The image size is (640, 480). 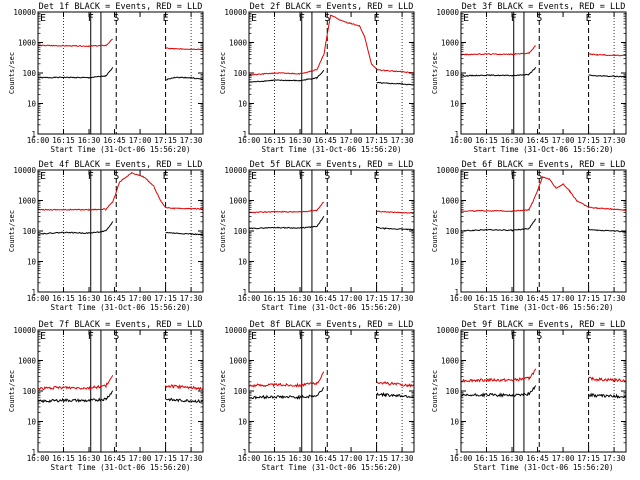 I want to click on panel-title: Det 1f BLACK = Events, RED = LLD, so click(x=121, y=7).